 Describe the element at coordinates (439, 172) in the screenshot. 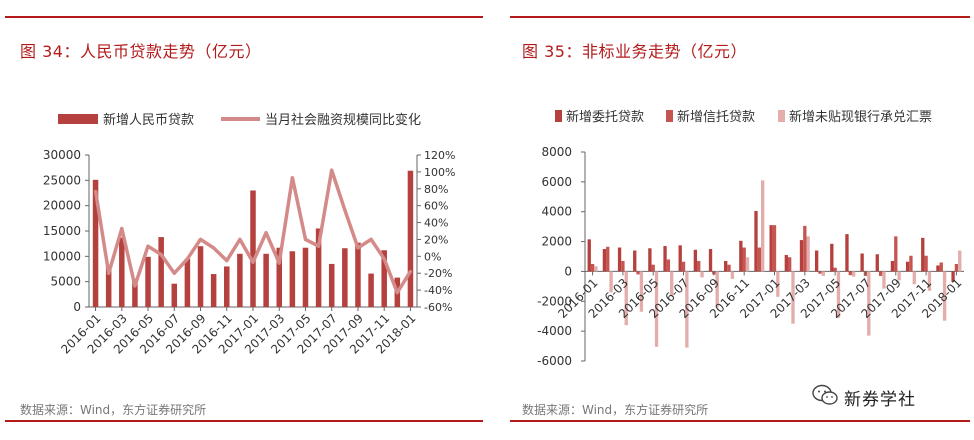

I see `right-y-tick-label: 100%` at that location.